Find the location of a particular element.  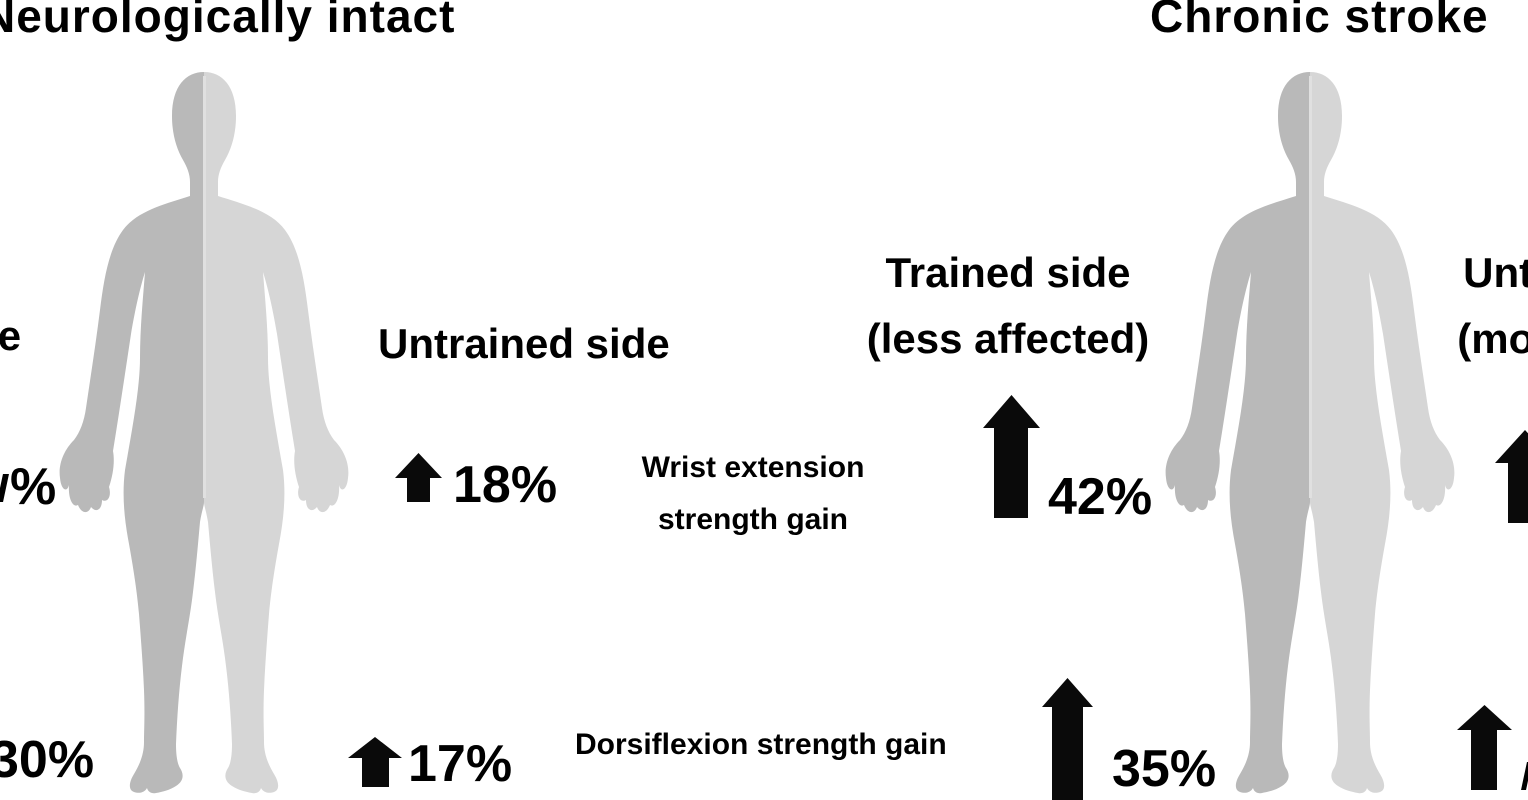

panel-title-stroke: Chronic stroke is located at coordinates (1319, 21).